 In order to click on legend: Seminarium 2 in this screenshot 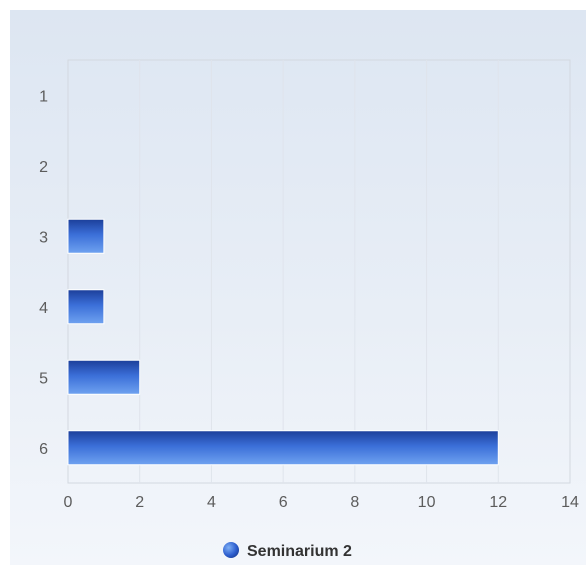, I will do `click(287, 551)`.